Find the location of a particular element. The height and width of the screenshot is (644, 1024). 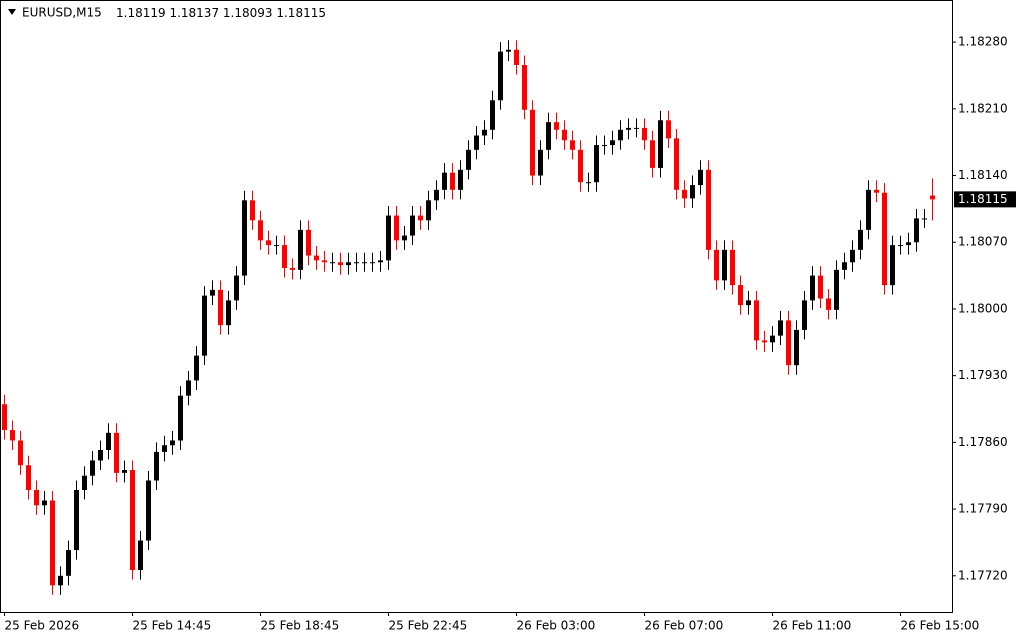

x-tick-label: 26 Feb 03:00 is located at coordinates (556, 626).